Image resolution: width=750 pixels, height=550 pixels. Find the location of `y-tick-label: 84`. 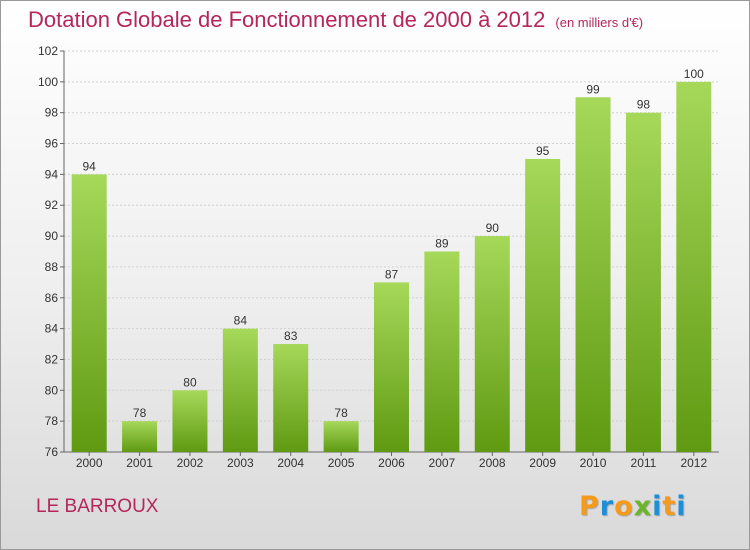

y-tick-label: 84 is located at coordinates (52, 329).